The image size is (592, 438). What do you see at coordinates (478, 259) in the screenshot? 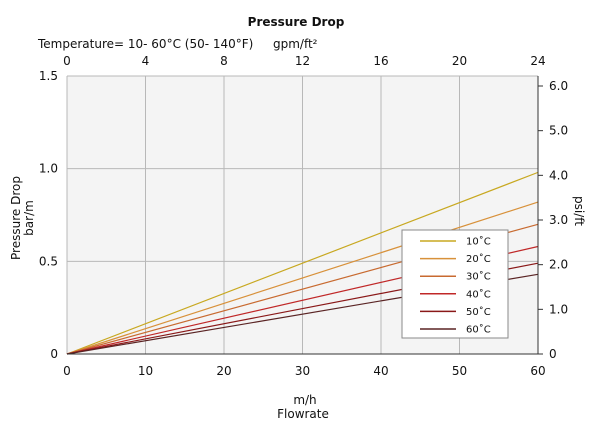
I see `legend-label: 20˚C` at bounding box center [478, 259].